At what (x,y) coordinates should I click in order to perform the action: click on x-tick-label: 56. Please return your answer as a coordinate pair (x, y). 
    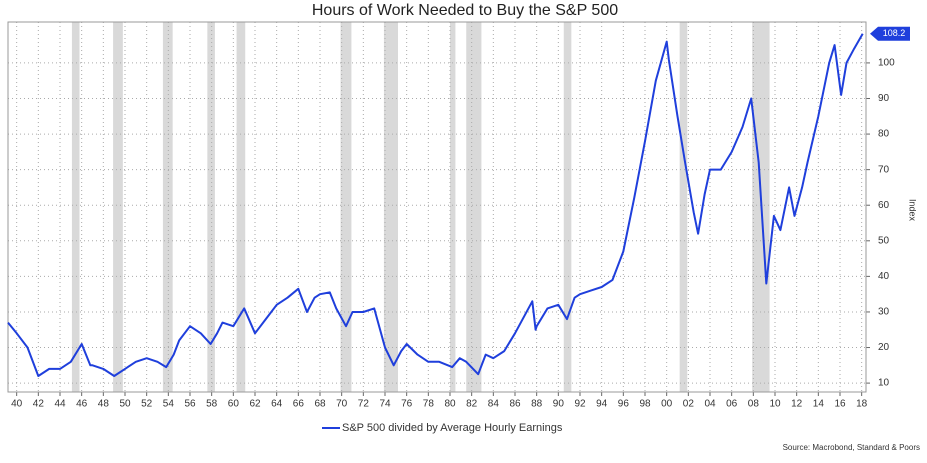
    Looking at the image, I should click on (190, 404).